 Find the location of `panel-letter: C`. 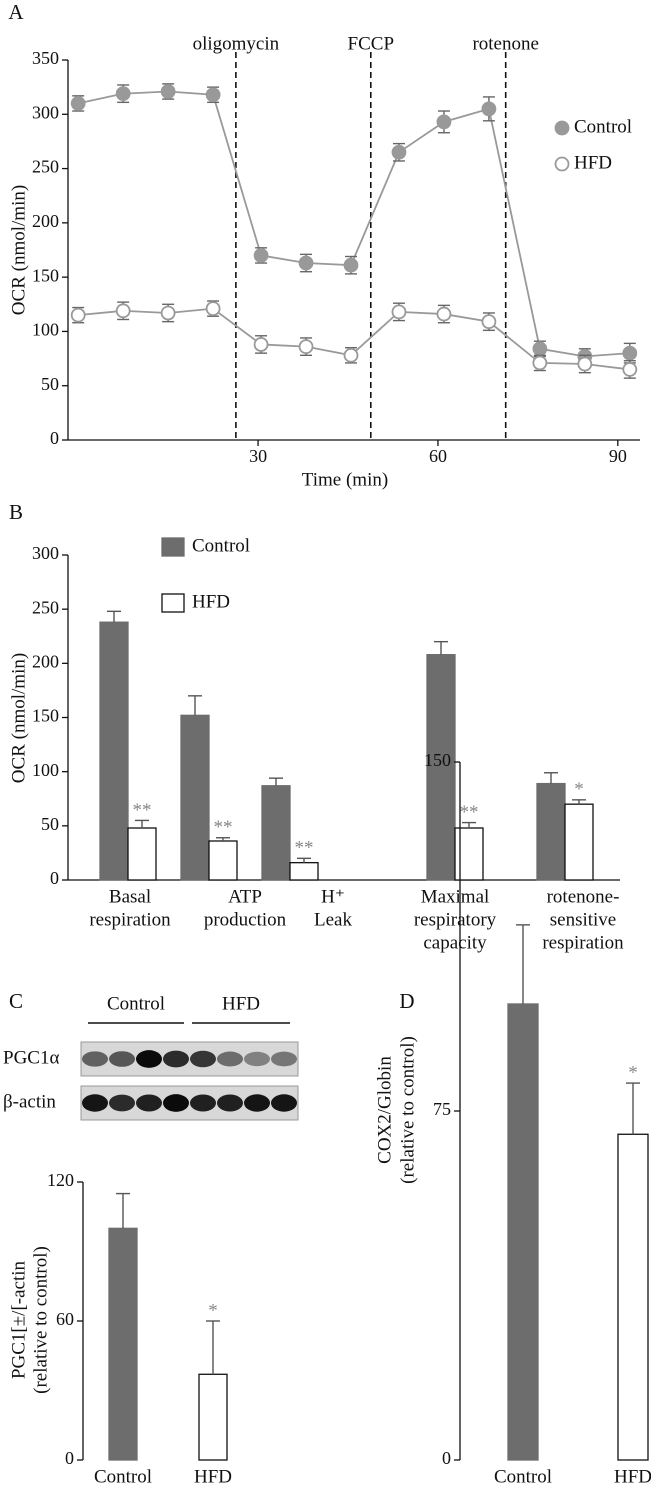

panel-letter: C is located at coordinates (16, 1001).